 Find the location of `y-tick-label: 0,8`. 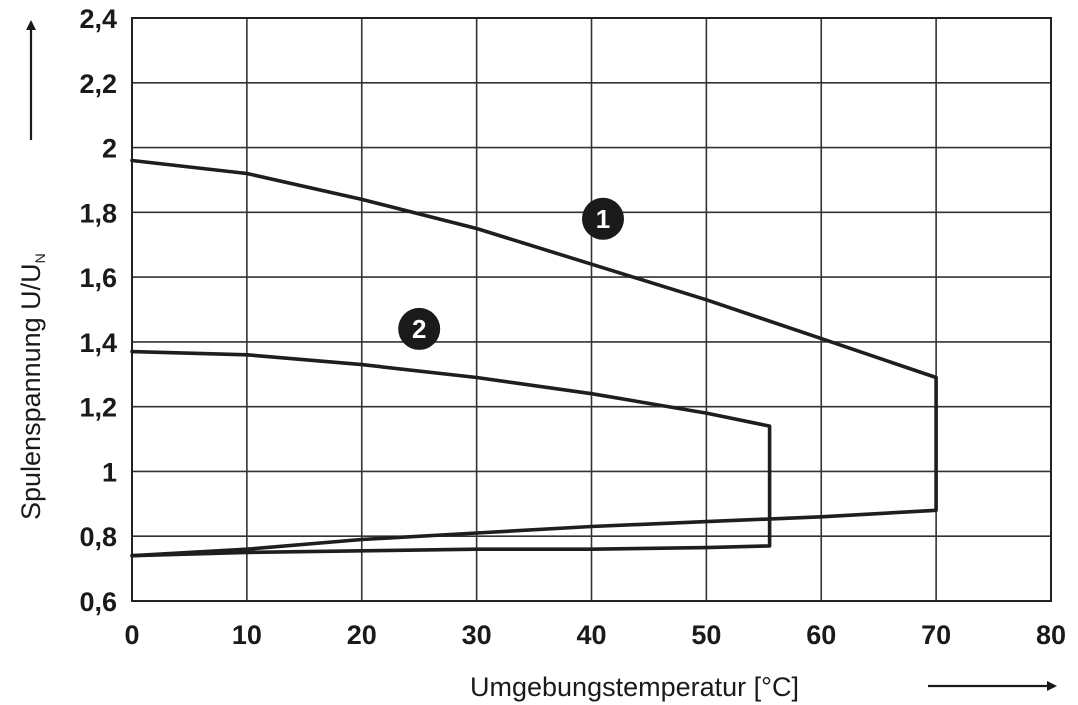

y-tick-label: 0,8 is located at coordinates (98, 537).